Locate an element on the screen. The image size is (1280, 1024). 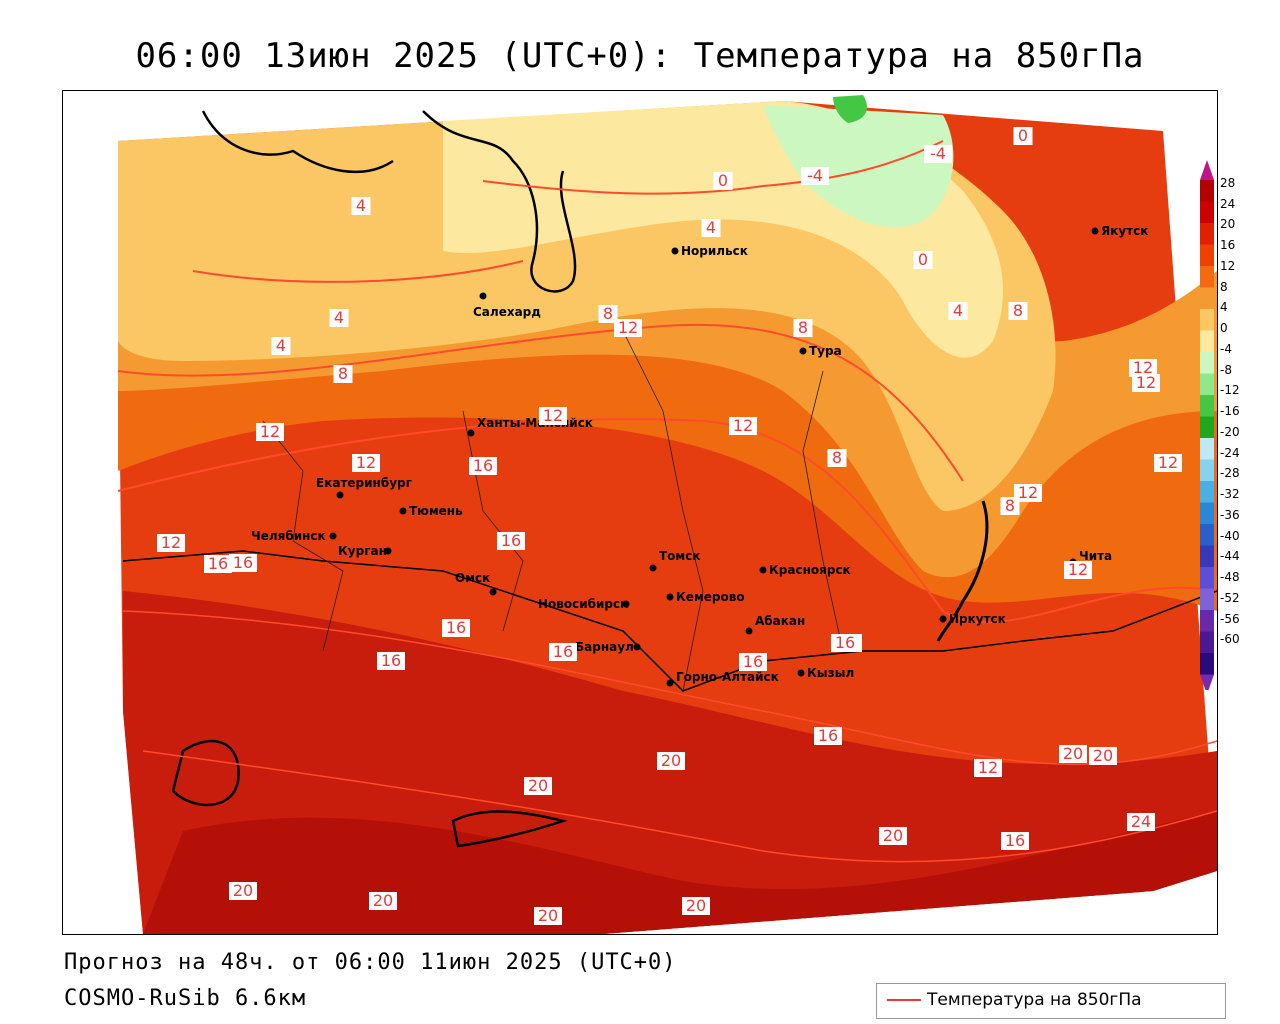
city-label: Кемерово is located at coordinates (710, 597).